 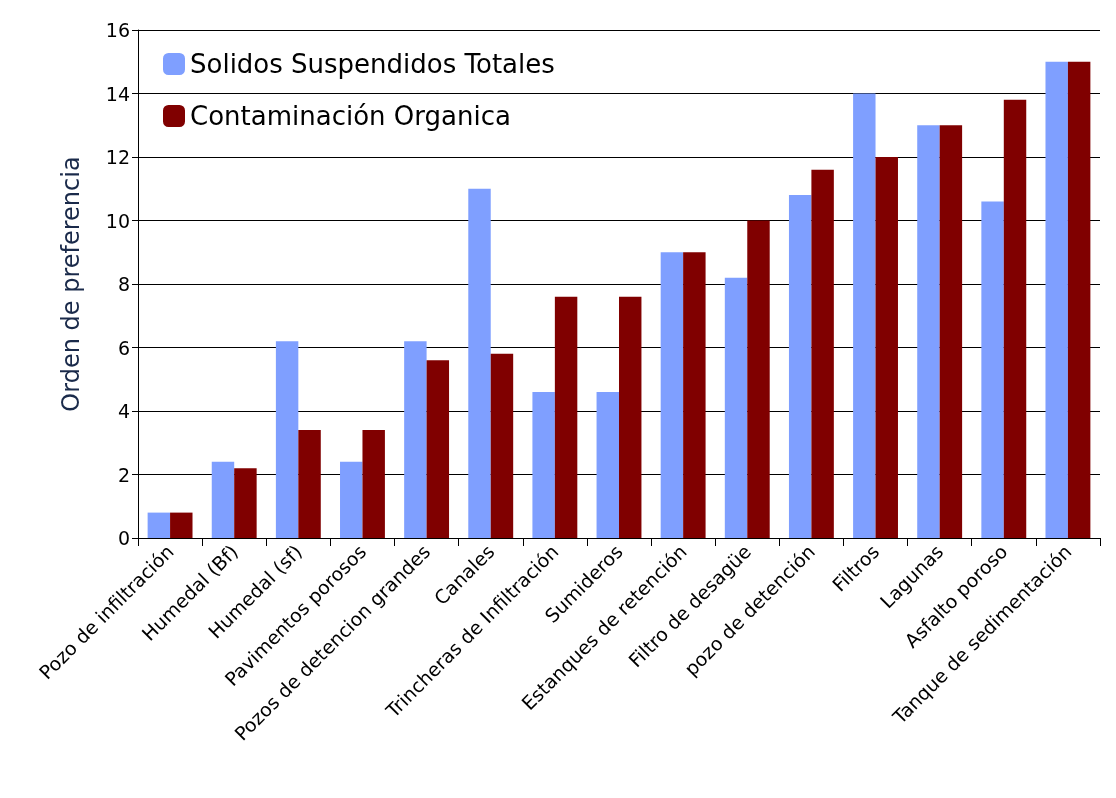 I want to click on y-tick-label: 14, so click(x=117, y=93).